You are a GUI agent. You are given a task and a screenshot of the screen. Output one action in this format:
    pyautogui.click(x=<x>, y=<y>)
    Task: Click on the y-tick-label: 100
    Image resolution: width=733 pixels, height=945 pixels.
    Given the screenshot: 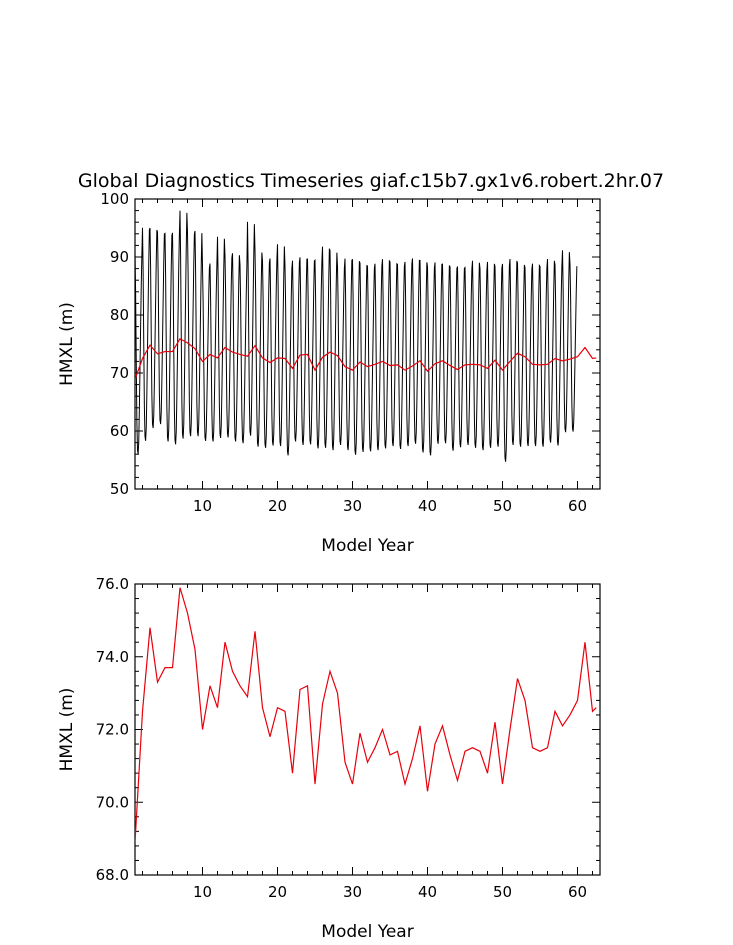 What is the action you would take?
    pyautogui.click(x=114, y=199)
    